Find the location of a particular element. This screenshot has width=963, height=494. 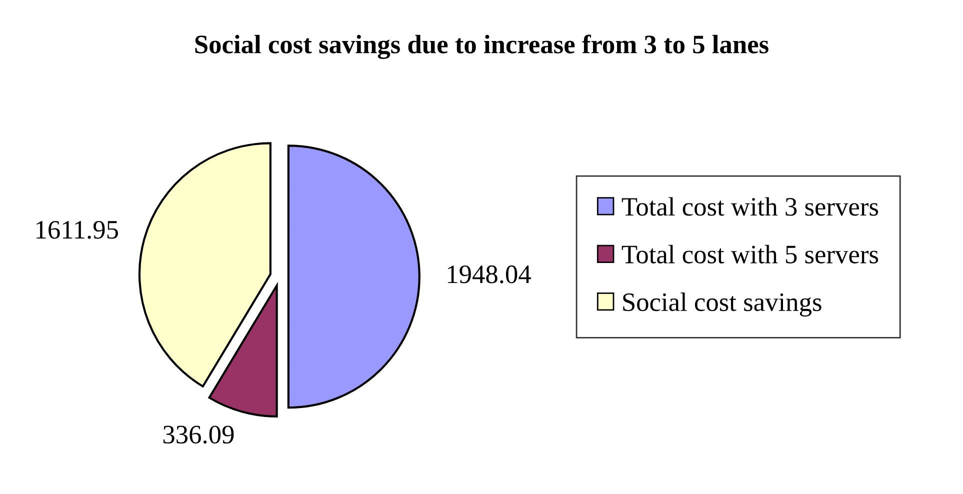

data-label: 1948.04 is located at coordinates (489, 274).